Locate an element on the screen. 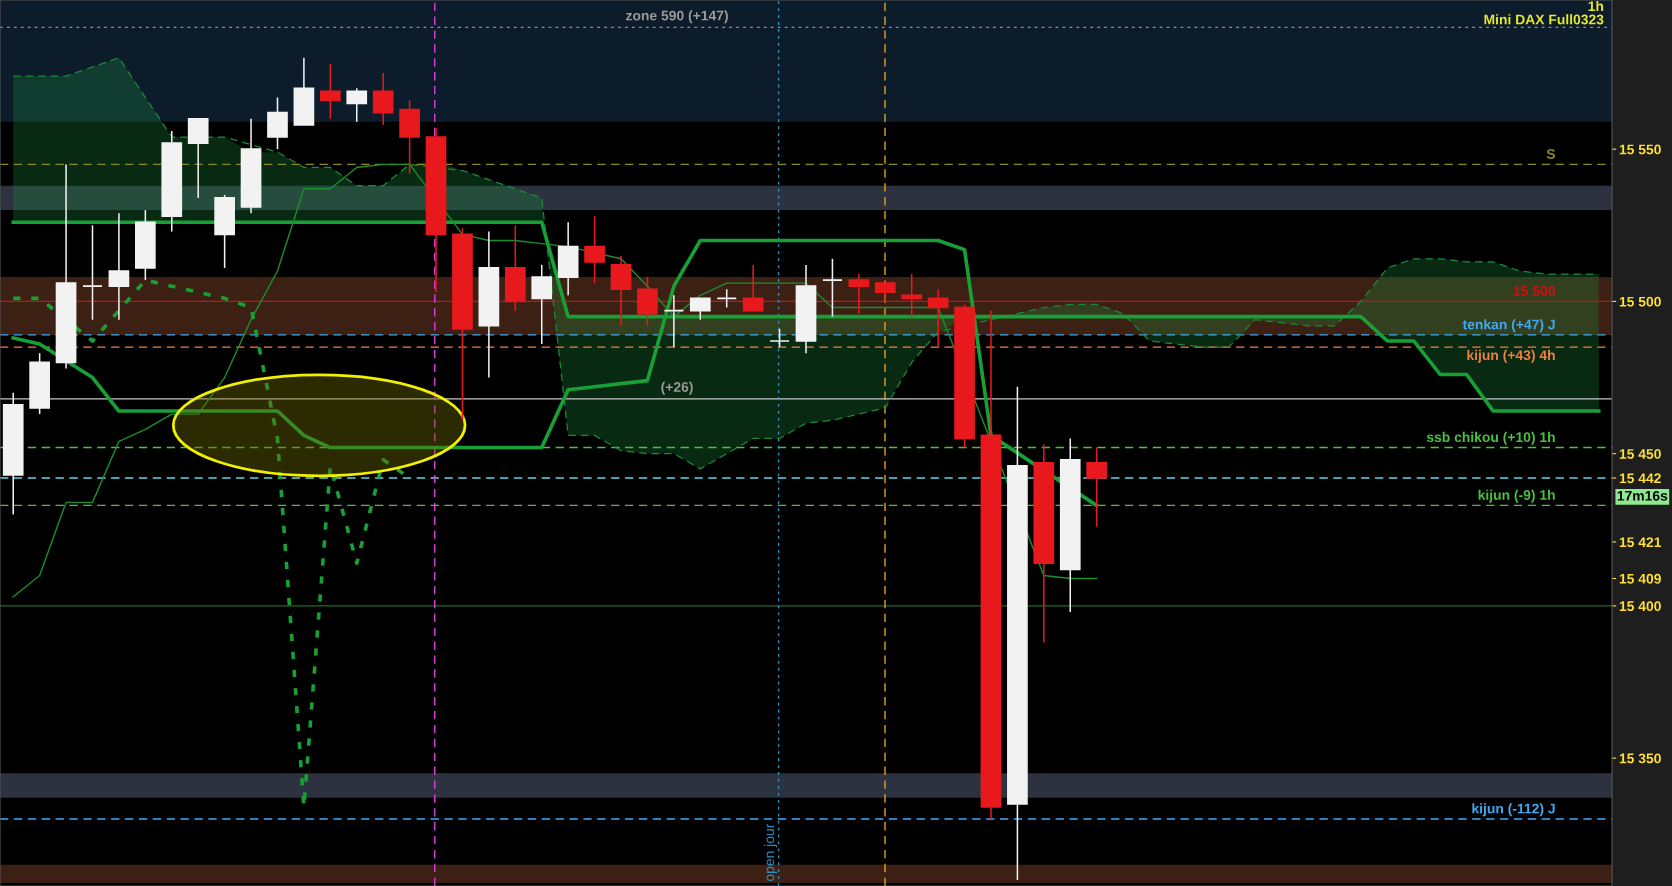  ref-line-label: 15 500 is located at coordinates (1534, 291).